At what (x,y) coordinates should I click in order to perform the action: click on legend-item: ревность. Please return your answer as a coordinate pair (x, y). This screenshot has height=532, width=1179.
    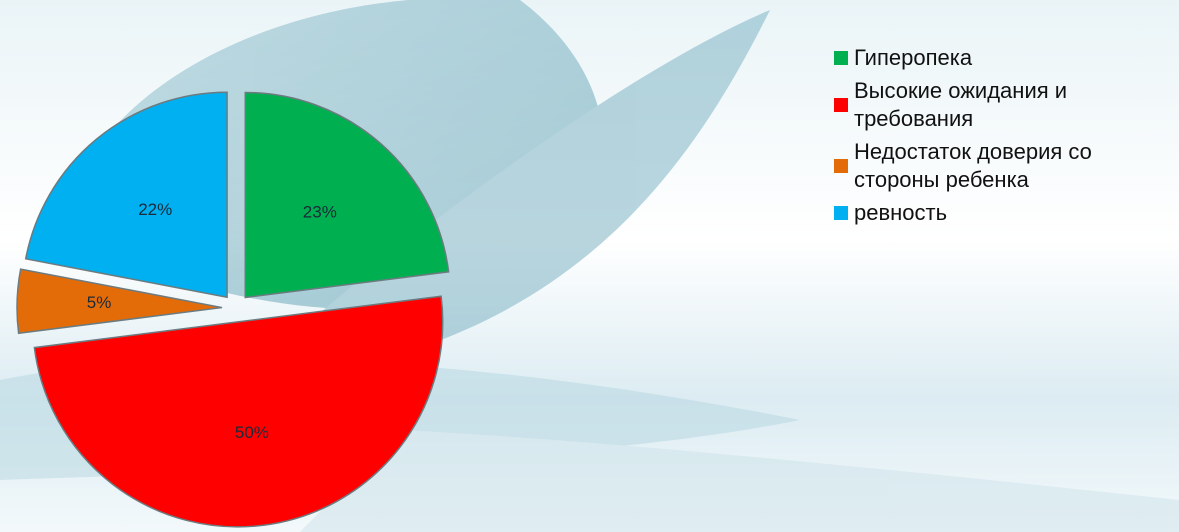
    Looking at the image, I should click on (984, 213).